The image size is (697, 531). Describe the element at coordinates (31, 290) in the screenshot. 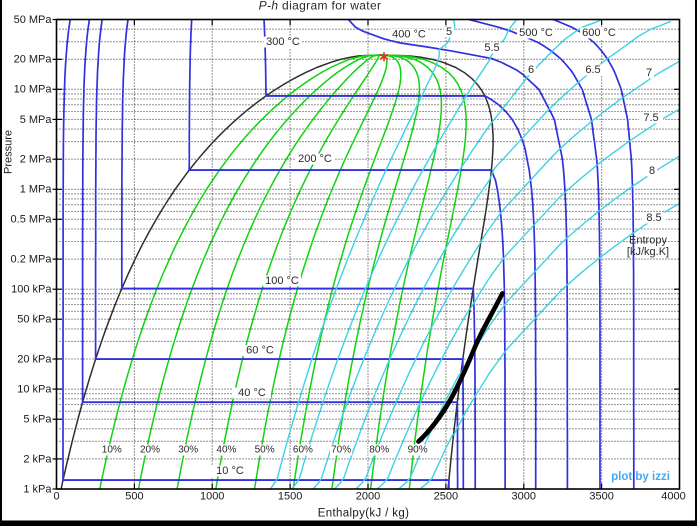

I see `svg-text: 100 kPa` at that location.